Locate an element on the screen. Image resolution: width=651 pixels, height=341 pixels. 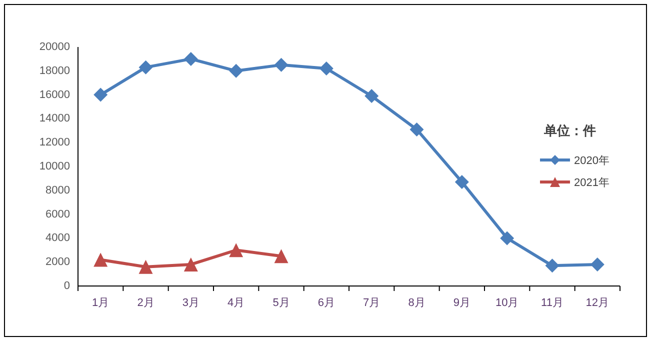
x-tick-label: 1月 is located at coordinates (101, 303).